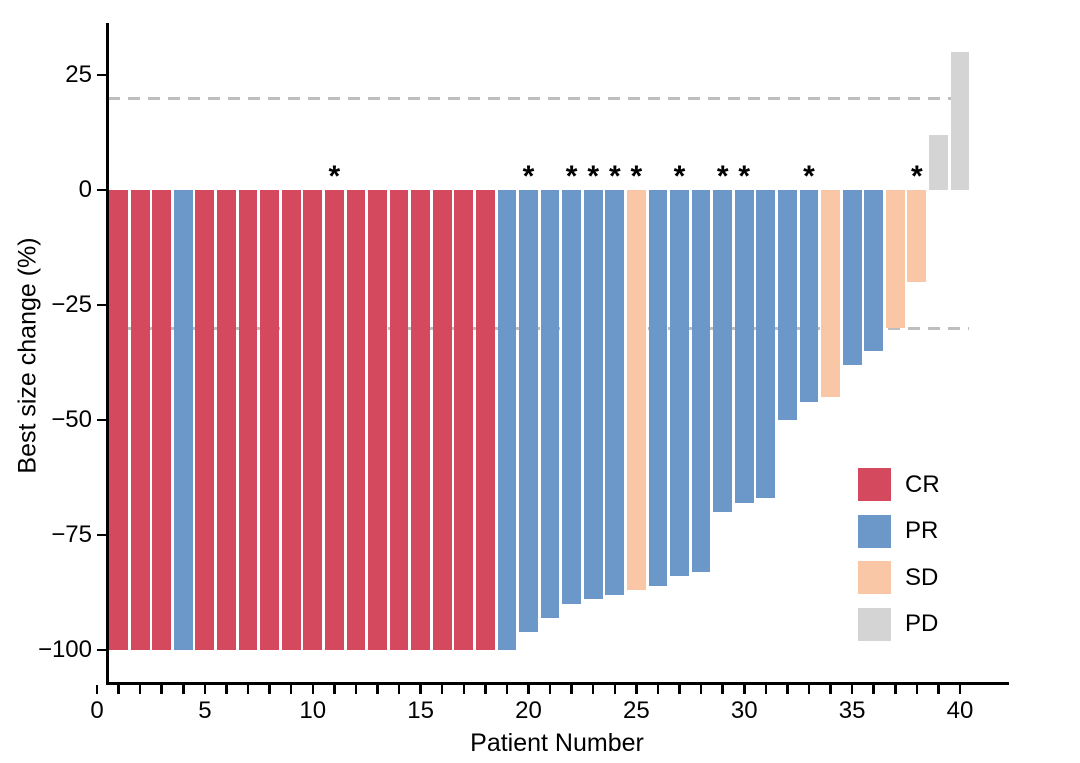  Describe the element at coordinates (899, 624) in the screenshot. I see `legend-item-pd: PD` at that location.